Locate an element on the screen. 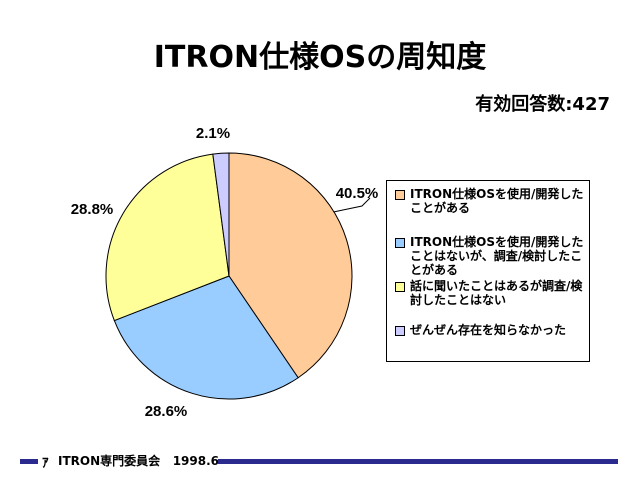  itron-logo-icon: ｱ is located at coordinates (45, 463).